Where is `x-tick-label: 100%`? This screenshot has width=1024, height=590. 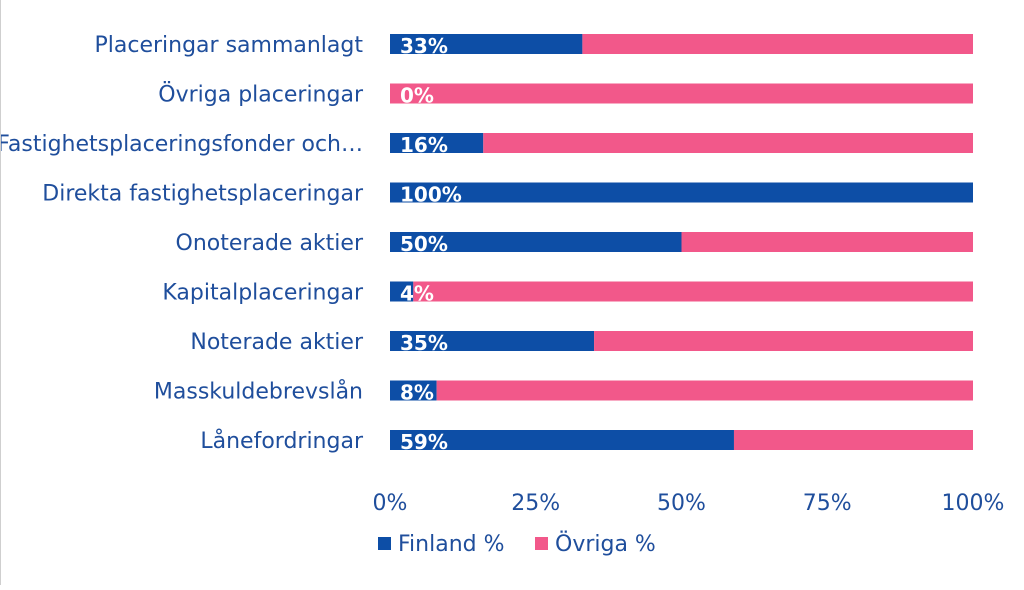 x-tick-label: 100% is located at coordinates (973, 503).